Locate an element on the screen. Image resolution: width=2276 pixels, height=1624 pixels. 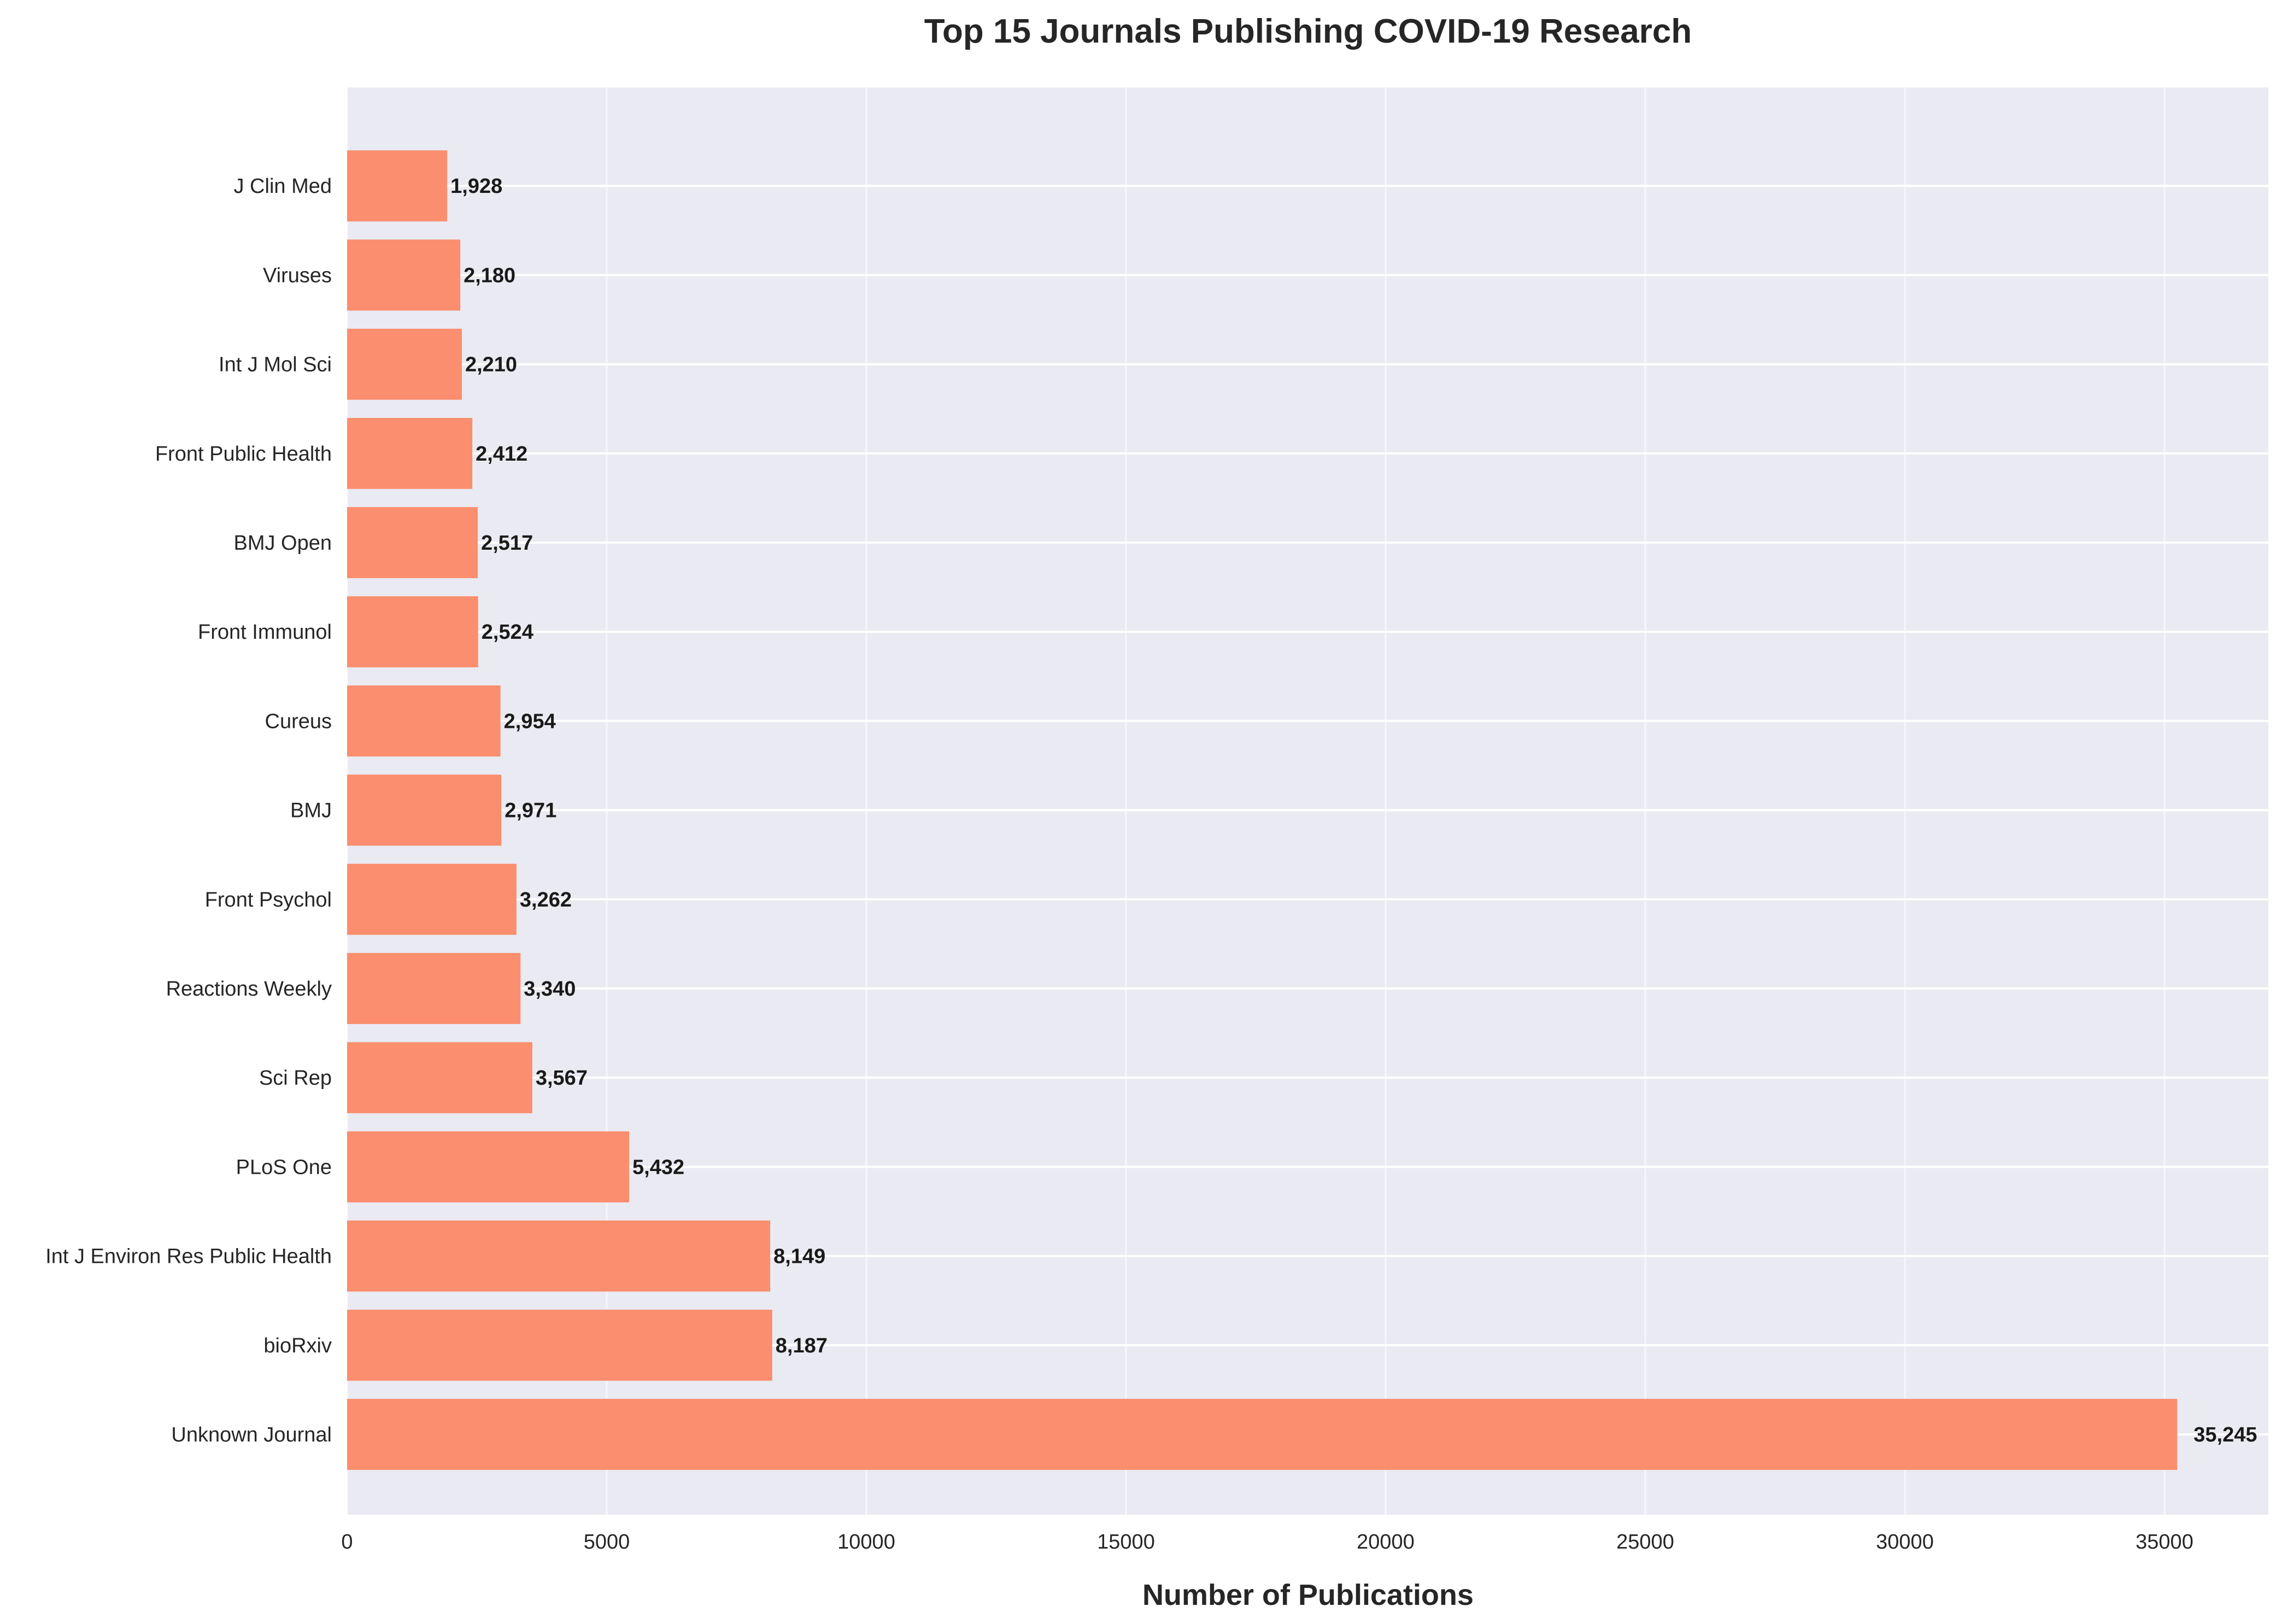
data-label: 2,517 is located at coordinates (507, 543).